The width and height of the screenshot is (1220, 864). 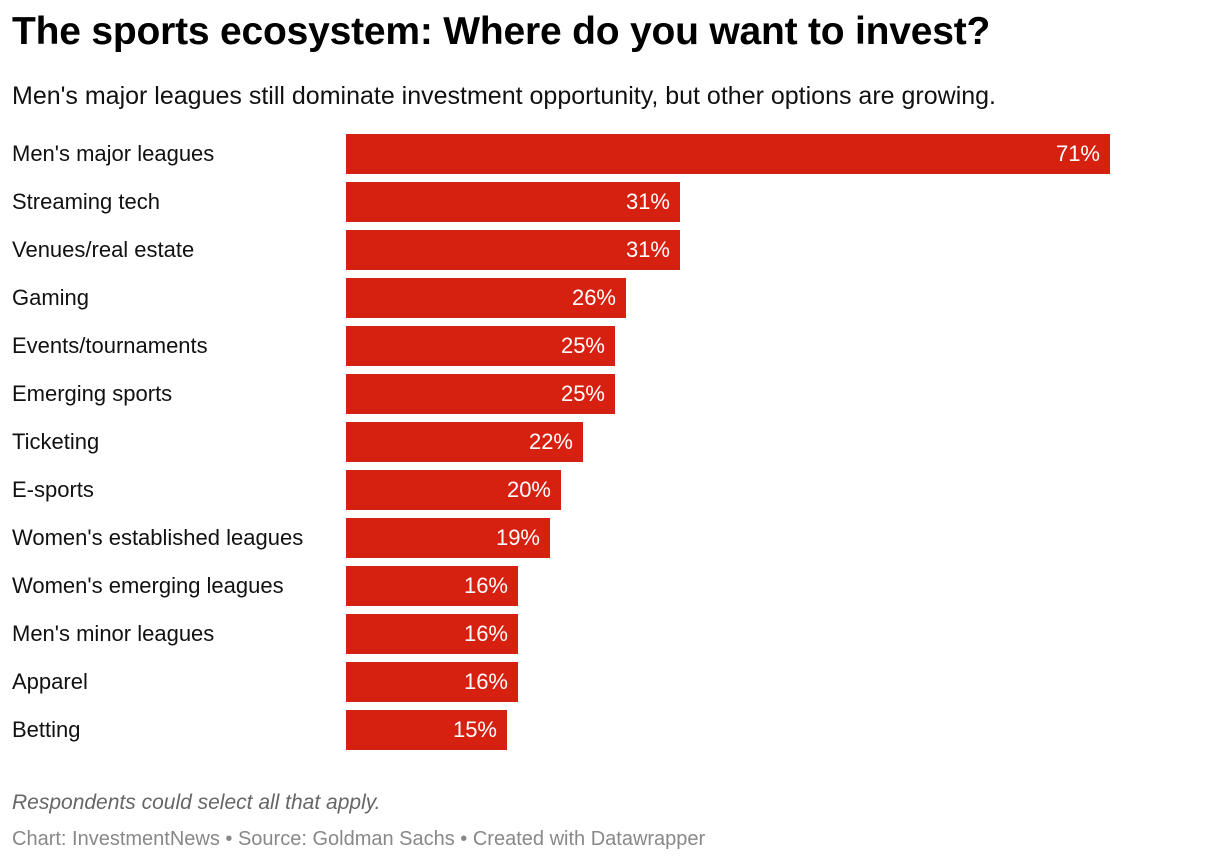 What do you see at coordinates (92, 393) in the screenshot?
I see `category-label: Emerging sports` at bounding box center [92, 393].